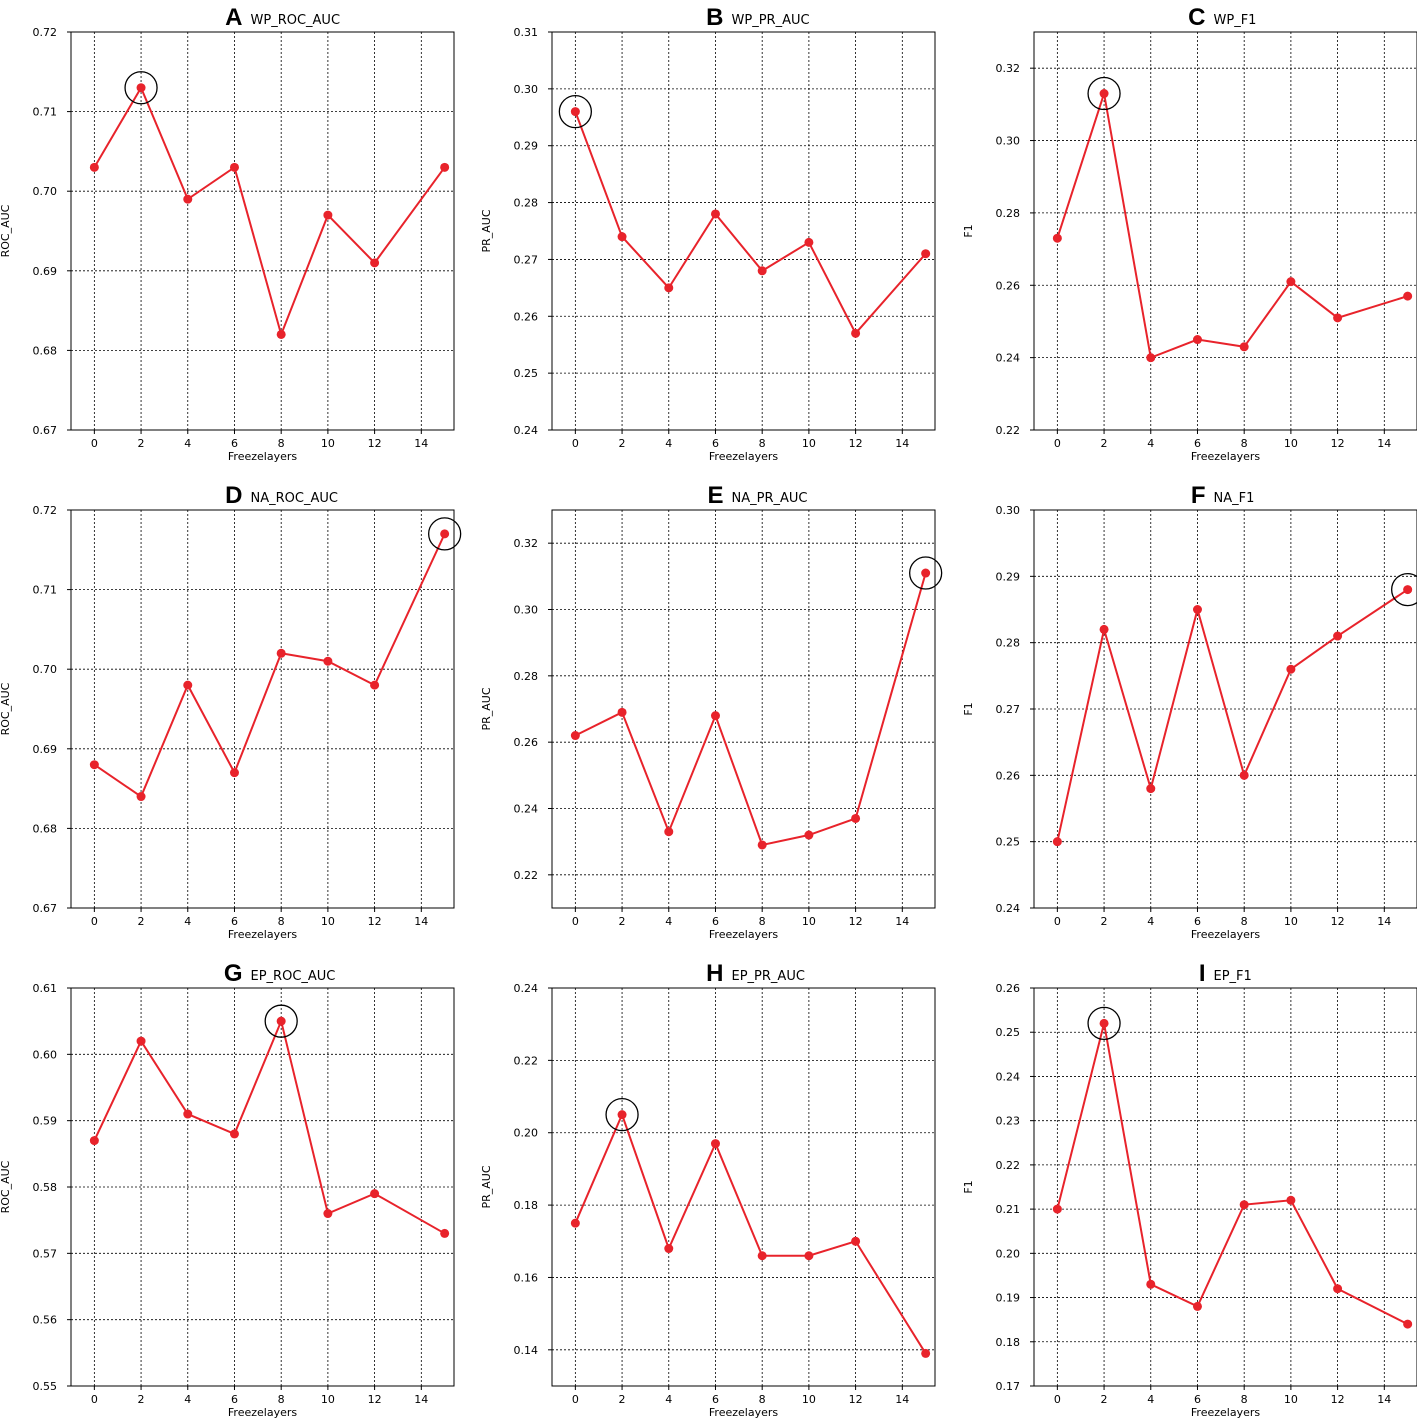 The height and width of the screenshot is (1425, 1417). Describe the element at coordinates (526, 543) in the screenshot. I see `y-tick-label: 0.32` at that location.